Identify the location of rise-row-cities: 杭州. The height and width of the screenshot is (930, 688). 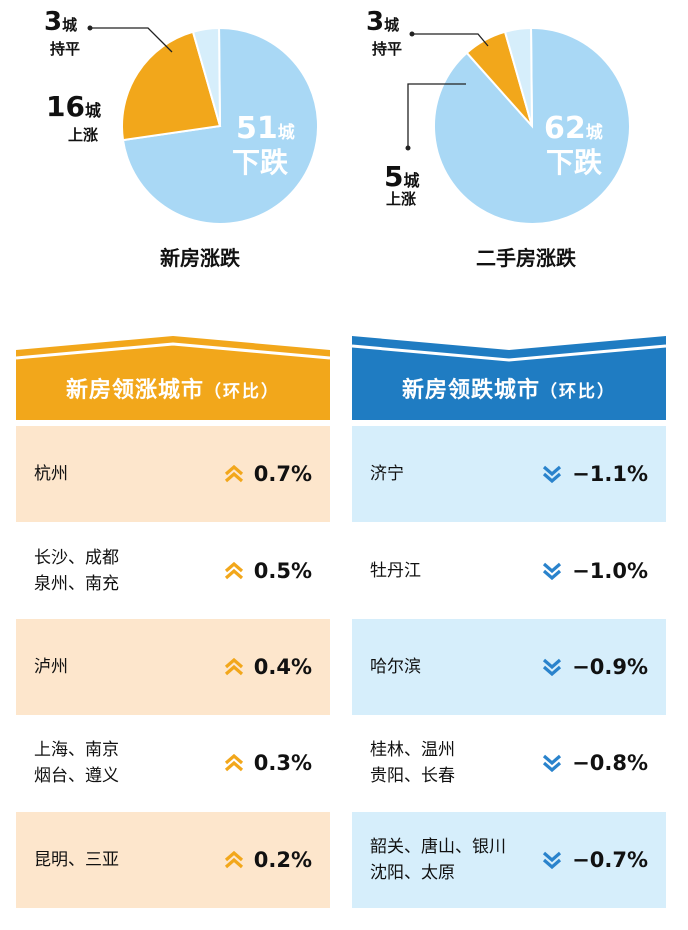
(51, 474).